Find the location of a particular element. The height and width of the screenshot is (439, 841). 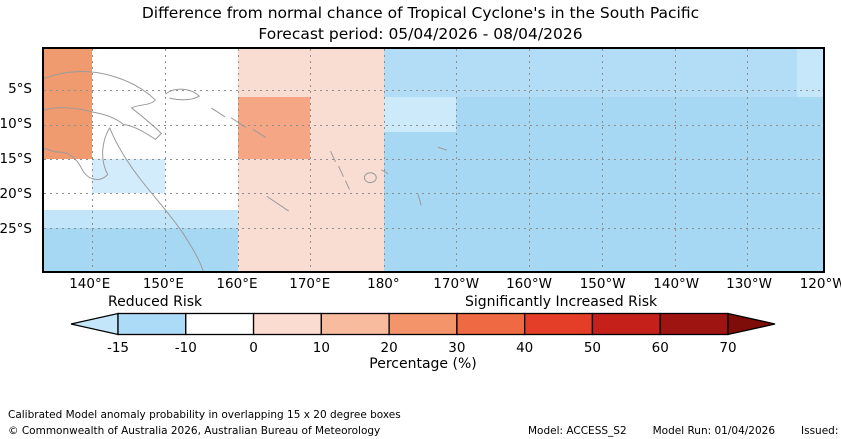

colorbar-tick-label: 0 is located at coordinates (253, 348).